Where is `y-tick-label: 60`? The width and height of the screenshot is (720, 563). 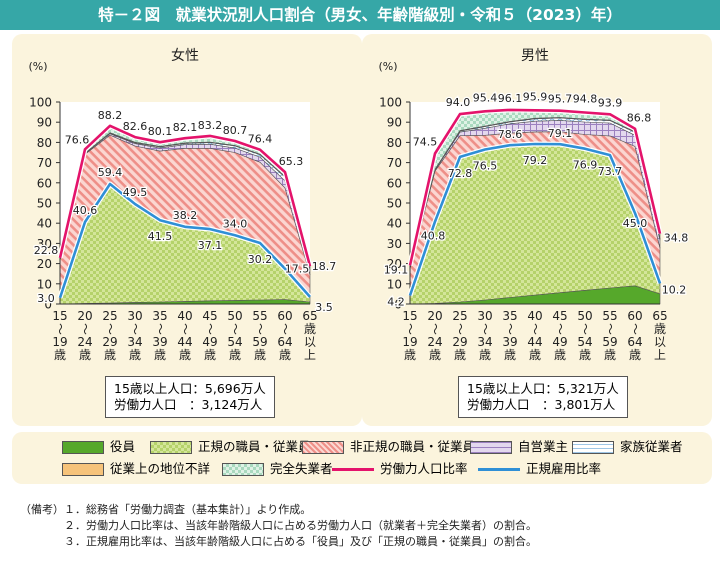
y-tick-label: 60 is located at coordinates (44, 183).